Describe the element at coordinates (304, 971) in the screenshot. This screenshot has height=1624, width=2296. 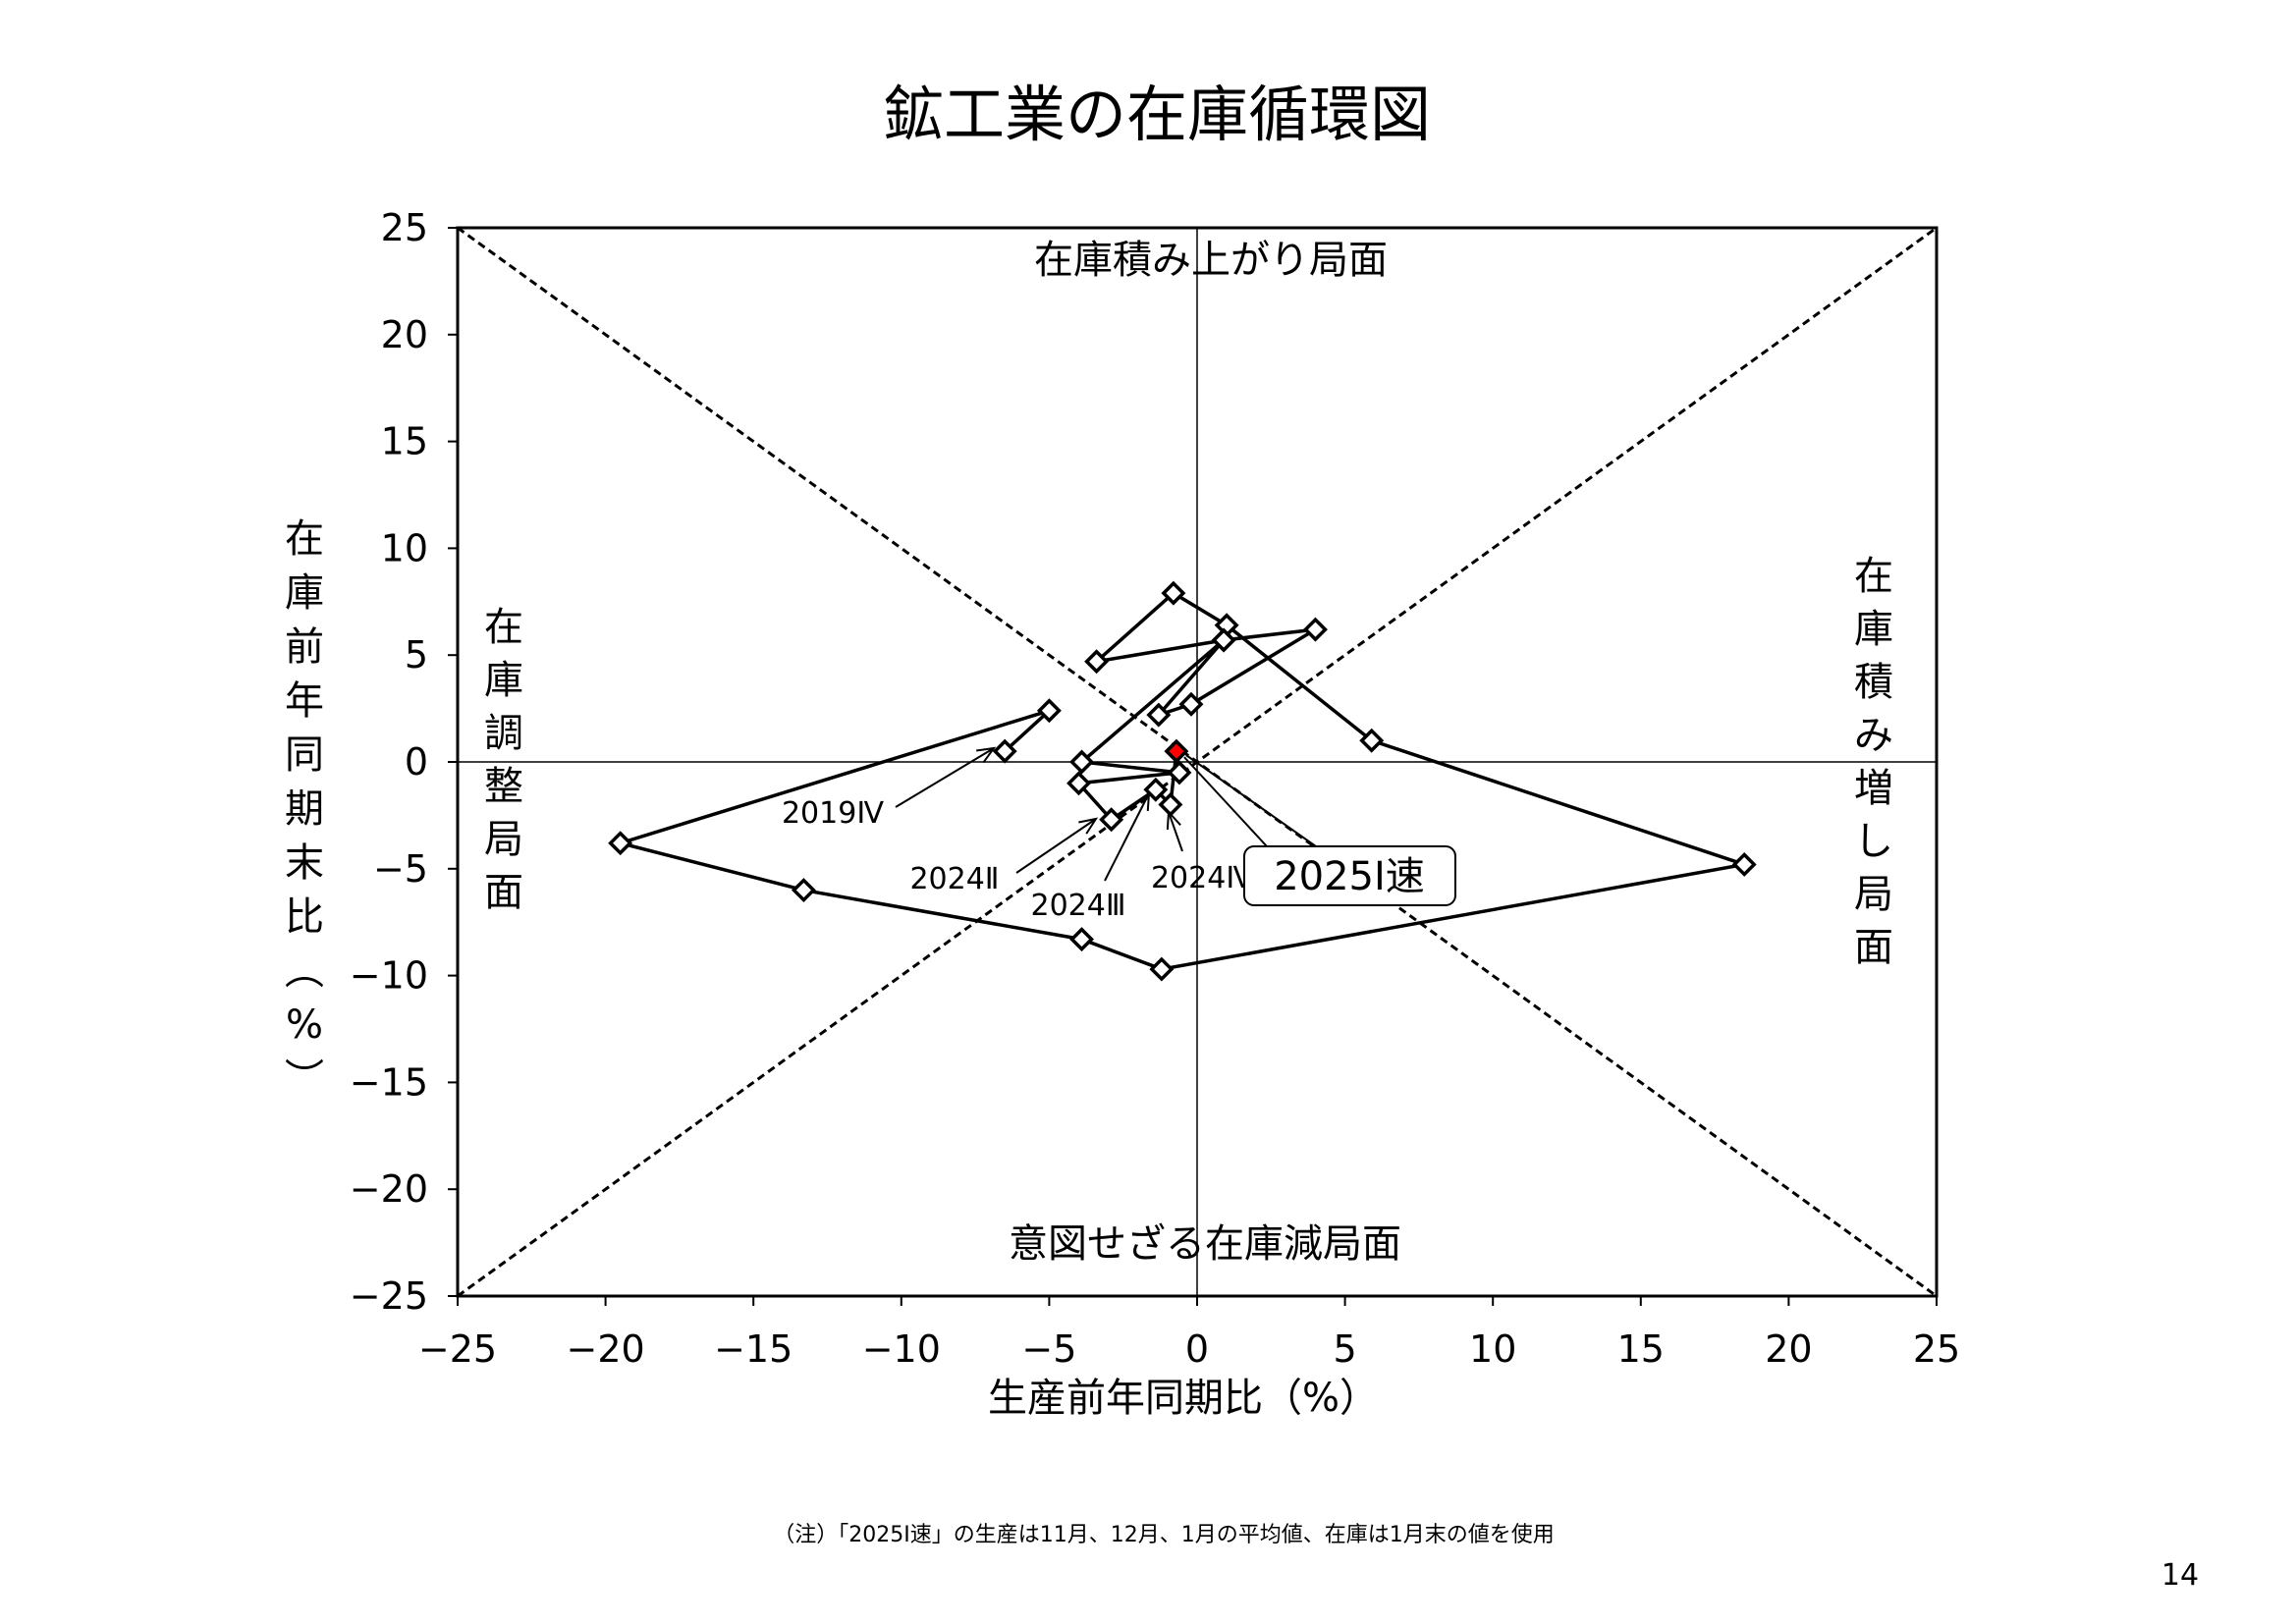
I see `vertical-char: ︵` at that location.